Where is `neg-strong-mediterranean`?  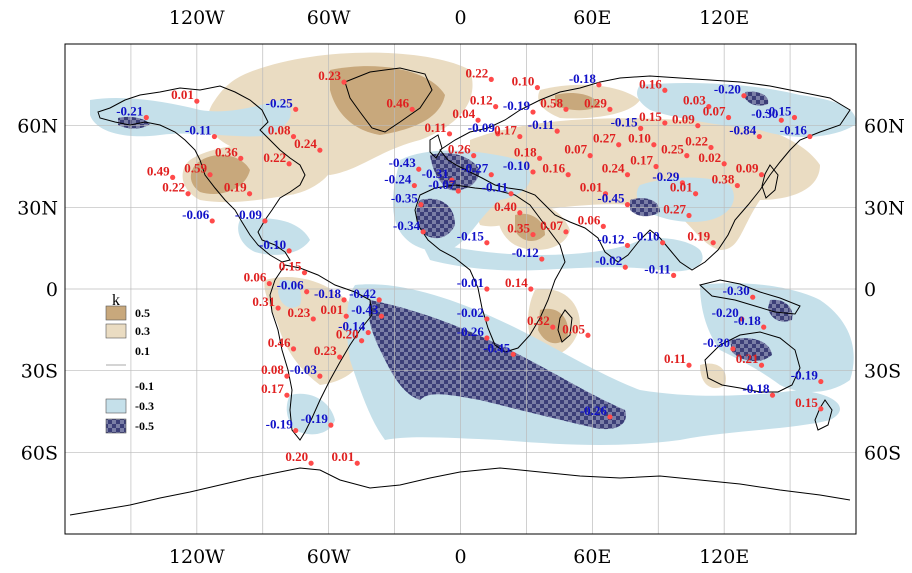 neg-strong-mediterranean is located at coordinates (455, 172).